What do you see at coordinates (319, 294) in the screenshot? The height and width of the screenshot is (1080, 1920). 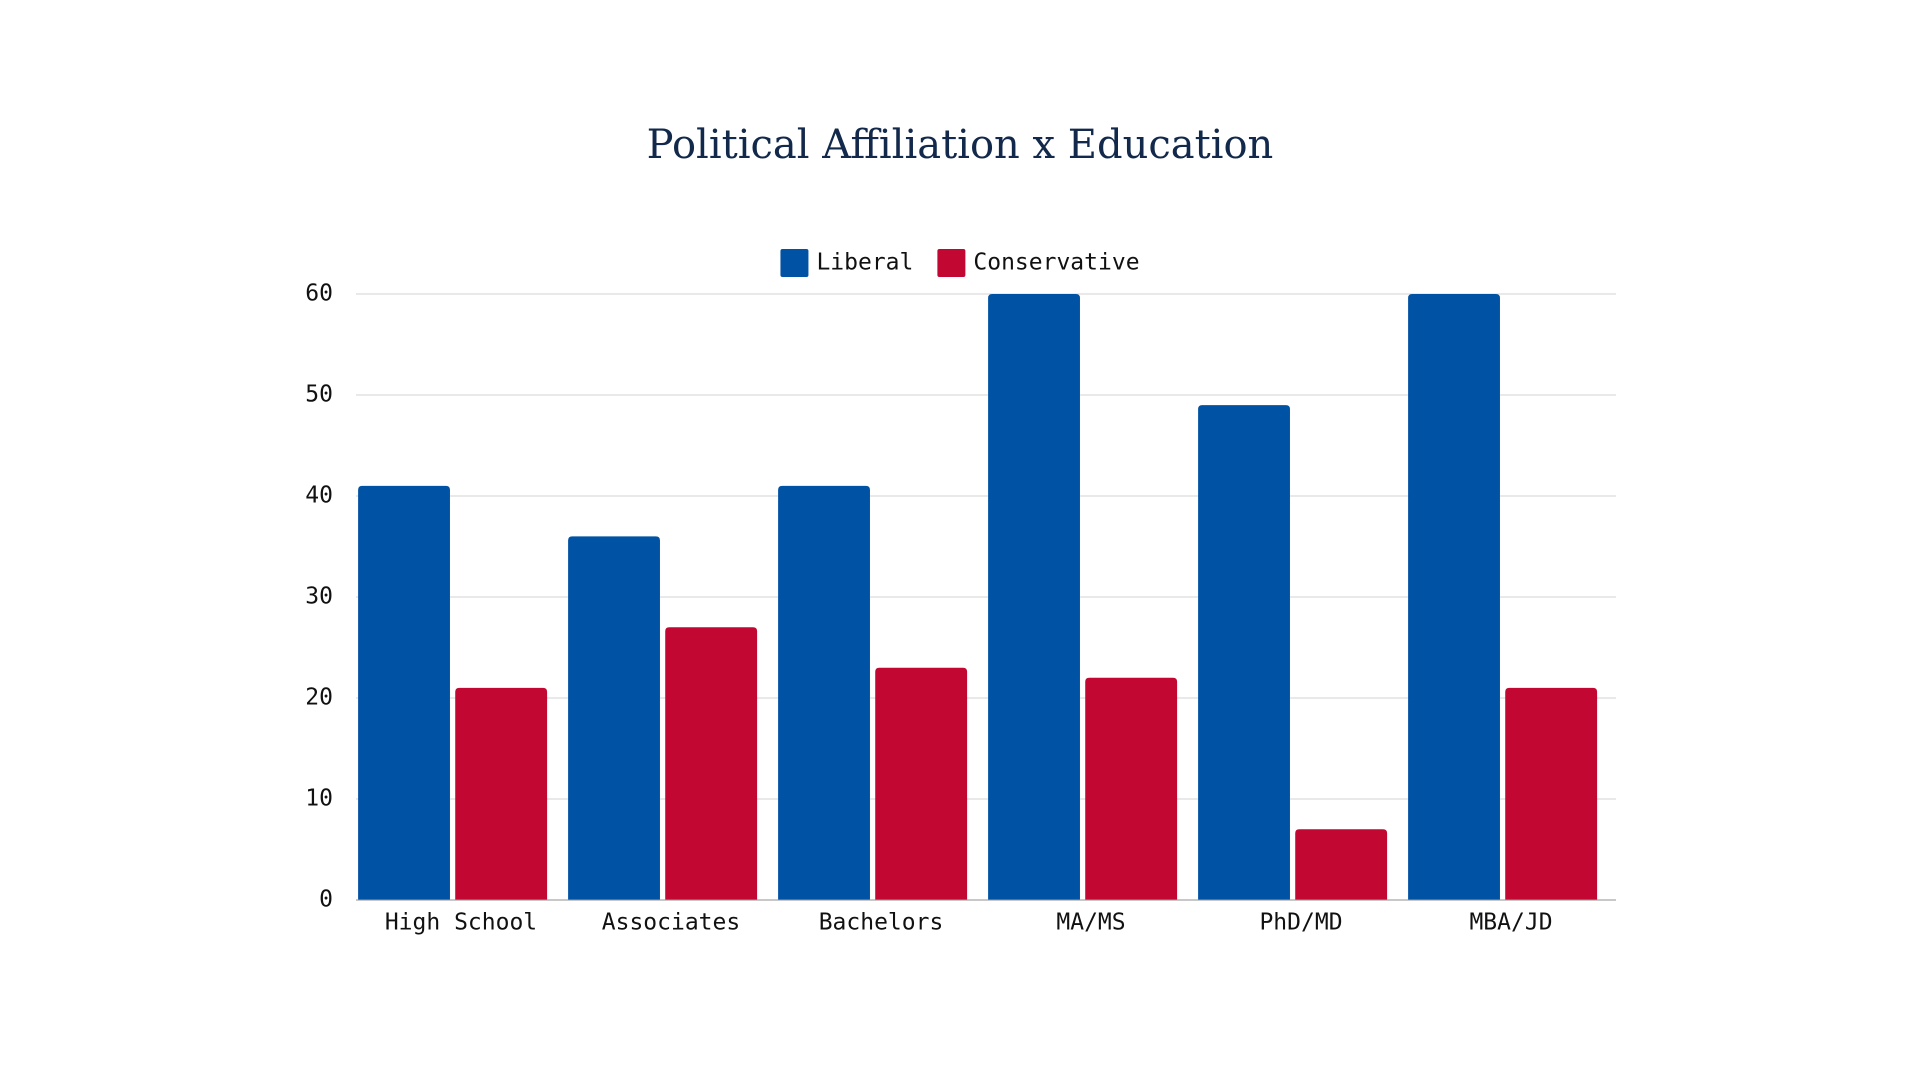 I see `y-tick-label: 60` at bounding box center [319, 294].